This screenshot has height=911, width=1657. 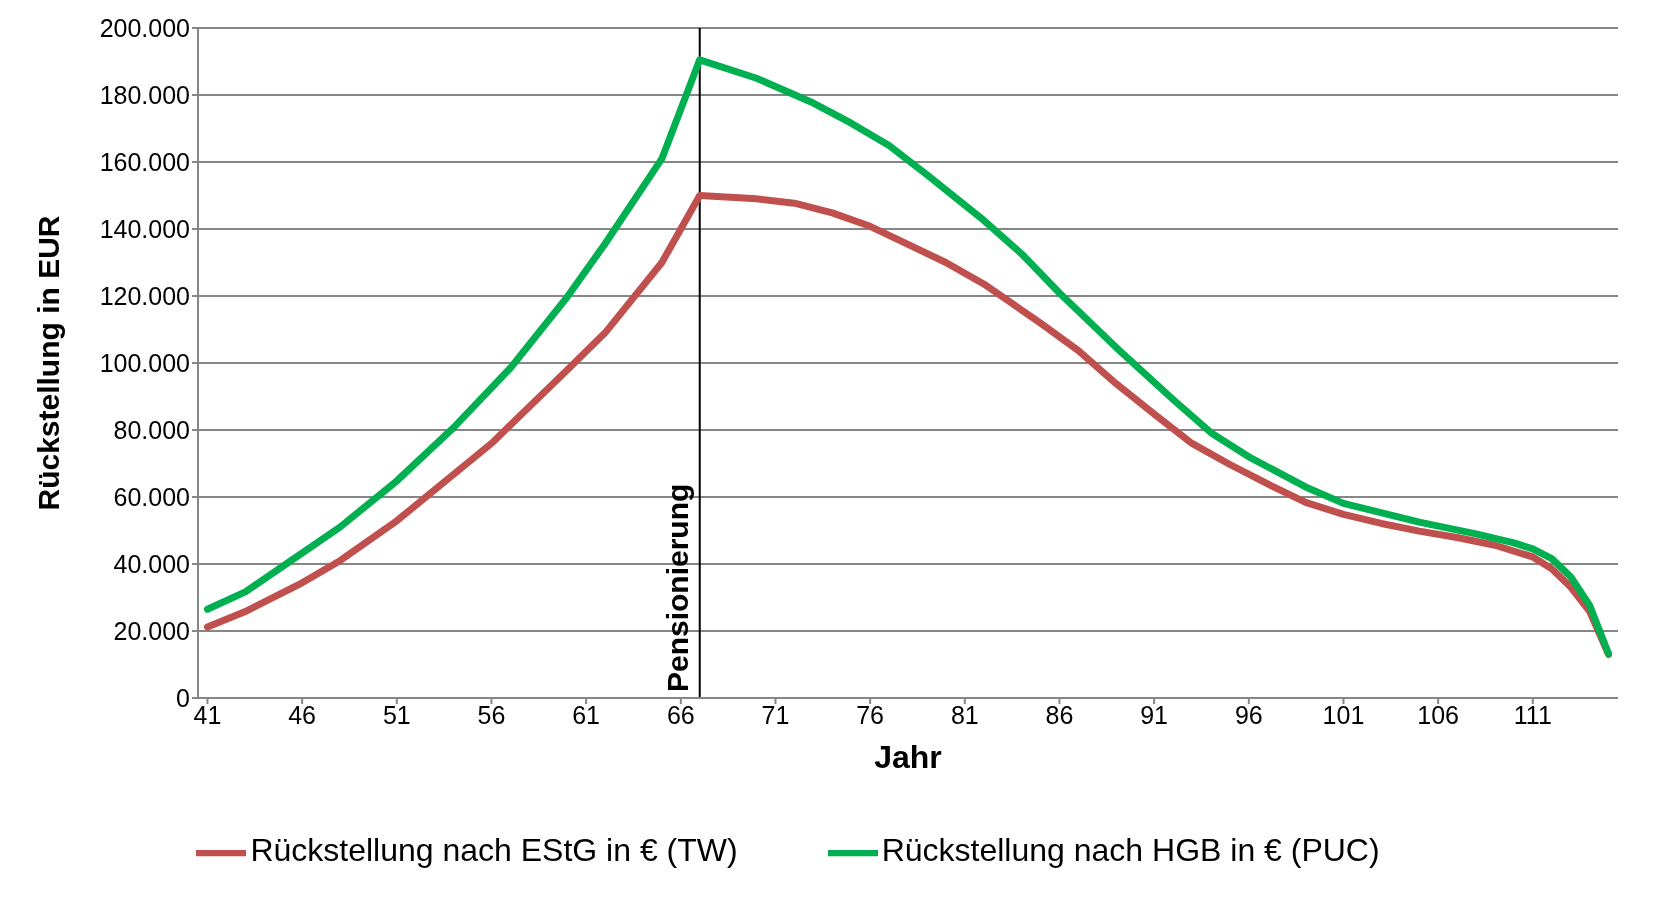 What do you see at coordinates (144, 94) in the screenshot?
I see `y-tick-label: 180.000` at bounding box center [144, 94].